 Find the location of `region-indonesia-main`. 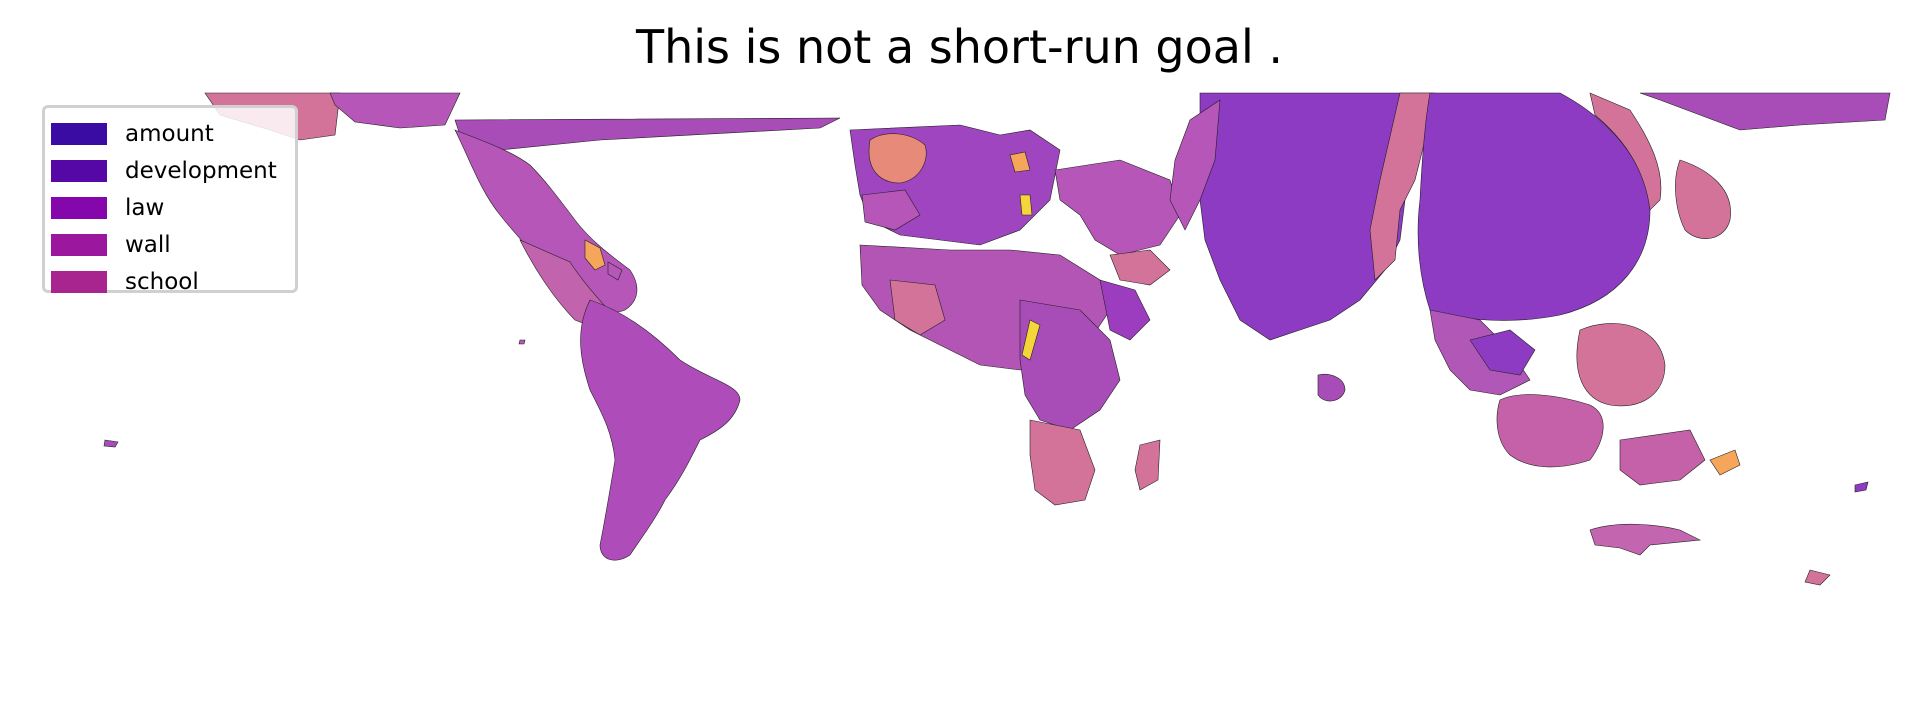

region-indonesia-main is located at coordinates (1550, 431).